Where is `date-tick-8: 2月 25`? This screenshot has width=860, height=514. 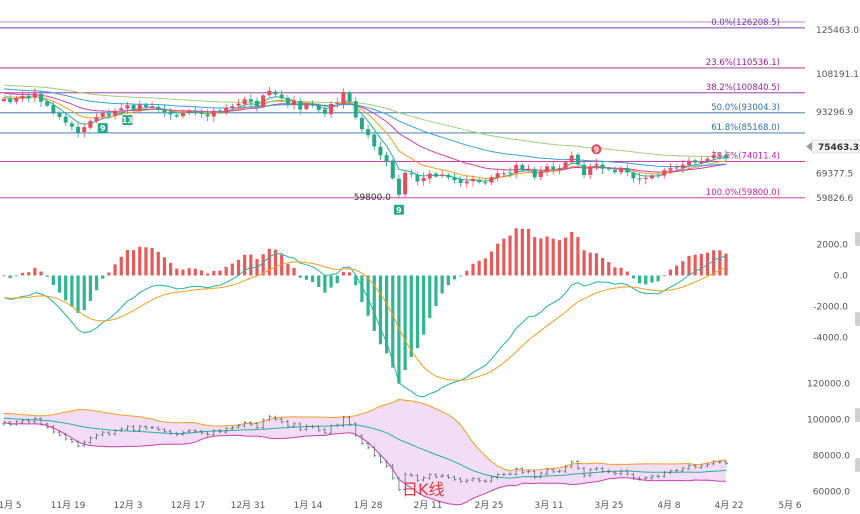
date-tick-8: 2月 25 is located at coordinates (488, 505).